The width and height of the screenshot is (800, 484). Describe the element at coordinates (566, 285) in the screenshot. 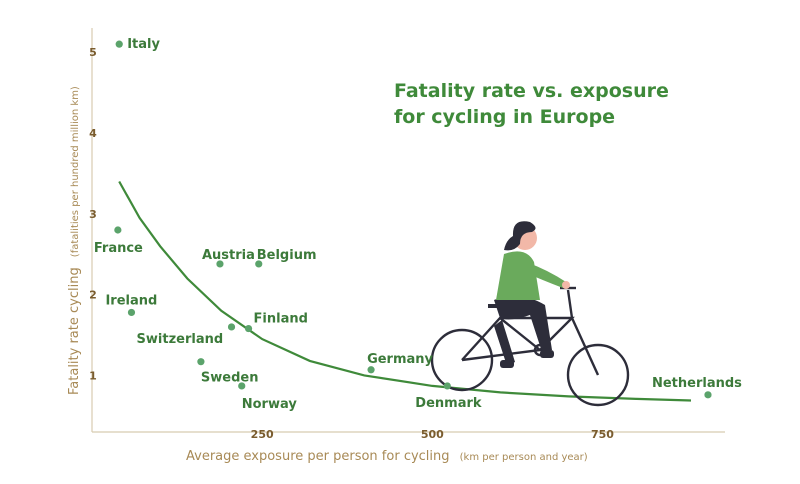

I see `rider-hand` at that location.